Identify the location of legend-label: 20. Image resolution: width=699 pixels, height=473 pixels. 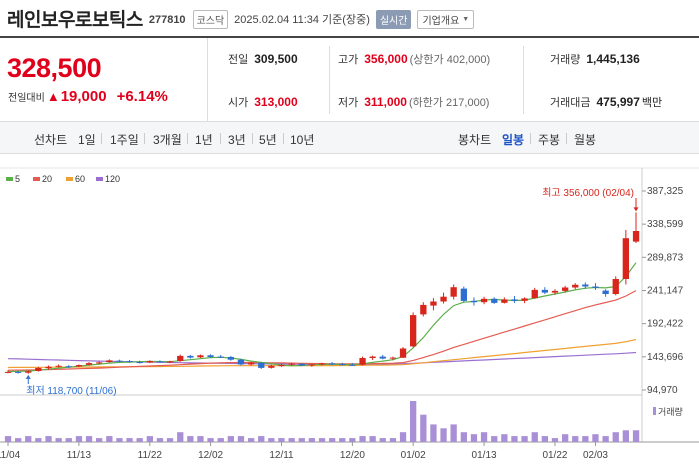
(47, 179).